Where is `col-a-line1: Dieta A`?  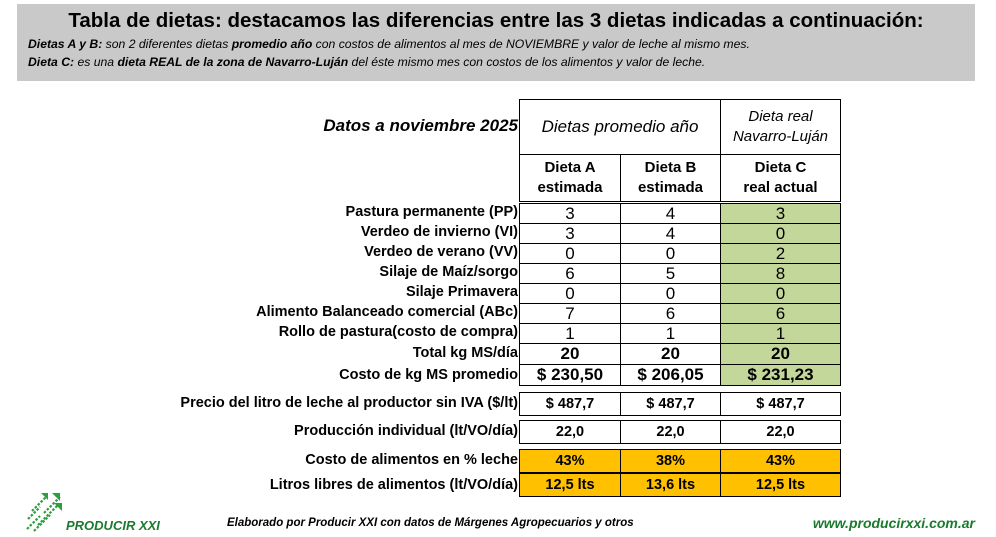
col-a-line1: Dieta A is located at coordinates (570, 167).